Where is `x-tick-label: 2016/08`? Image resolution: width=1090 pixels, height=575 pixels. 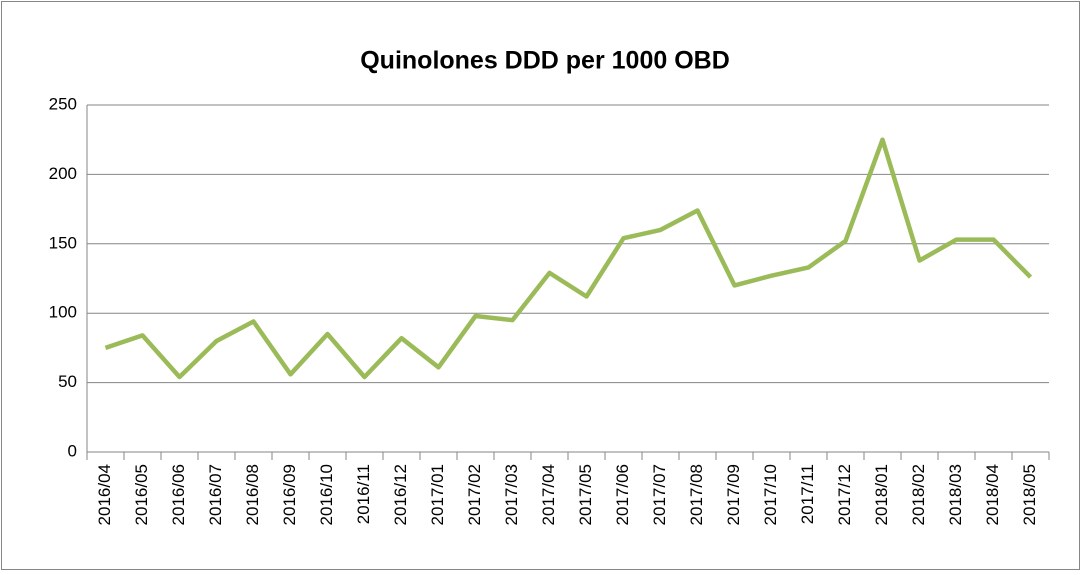 x-tick-label: 2016/08 is located at coordinates (252, 494).